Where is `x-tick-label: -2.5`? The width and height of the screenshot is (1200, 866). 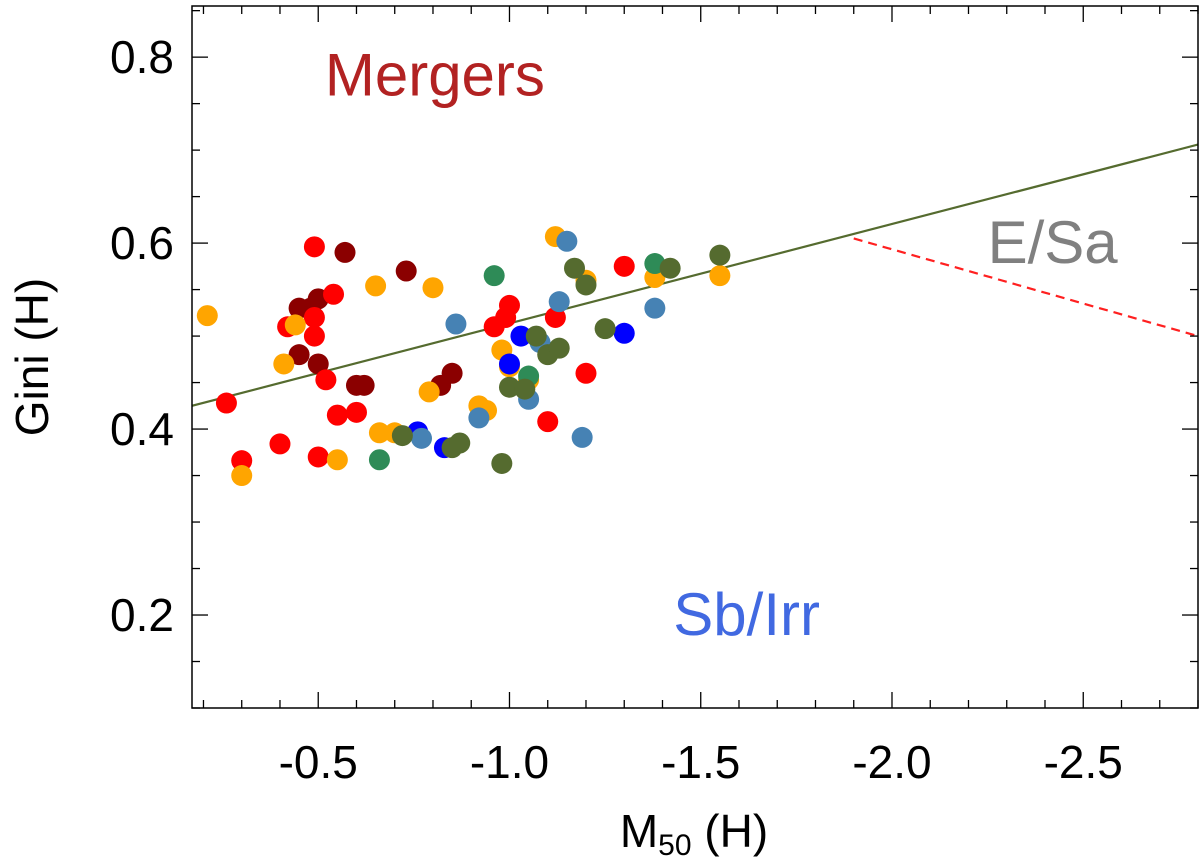 x-tick-label: -2.5 is located at coordinates (1083, 762).